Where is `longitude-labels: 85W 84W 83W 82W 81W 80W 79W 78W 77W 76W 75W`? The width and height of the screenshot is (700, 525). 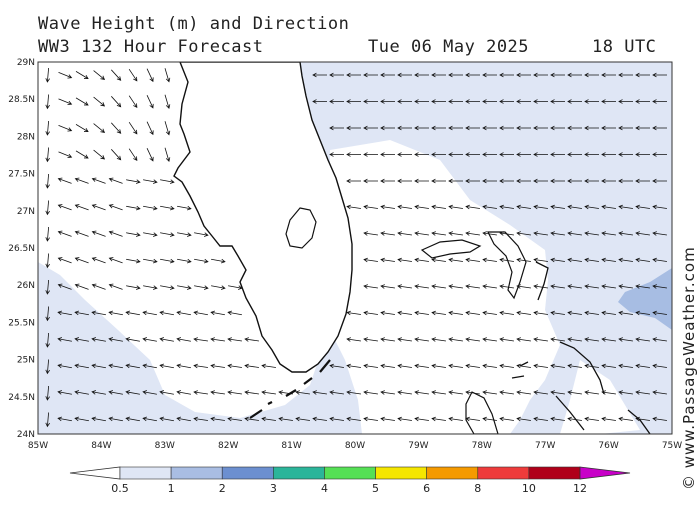 longitude-labels: 85W 84W 83W 82W 81W 80W 79W 78W 77W 76W 75W is located at coordinates (355, 446).